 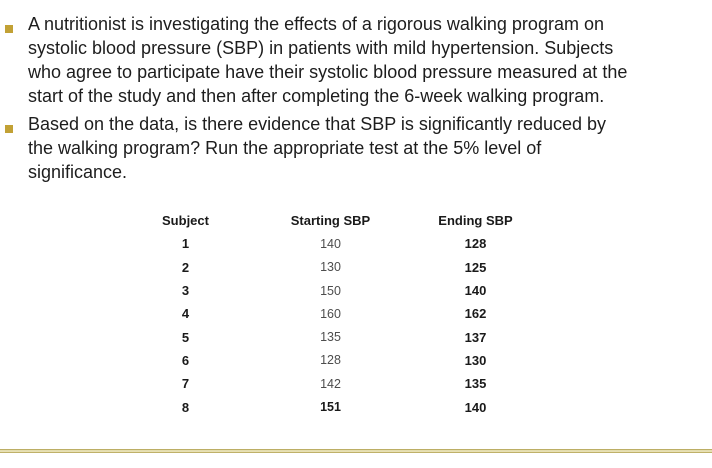 What do you see at coordinates (185, 244) in the screenshot?
I see `subject-cell: 1` at bounding box center [185, 244].